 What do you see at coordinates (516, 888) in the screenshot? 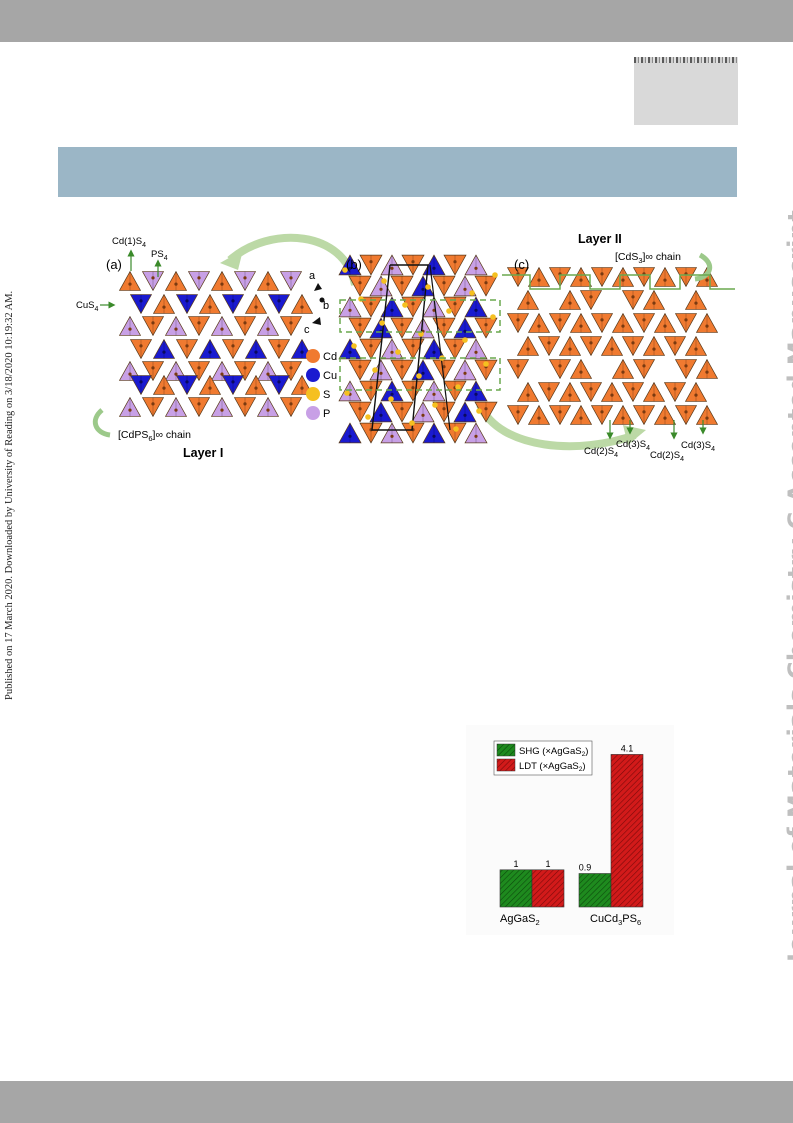
I see `bar-shg-aggas2` at bounding box center [516, 888].